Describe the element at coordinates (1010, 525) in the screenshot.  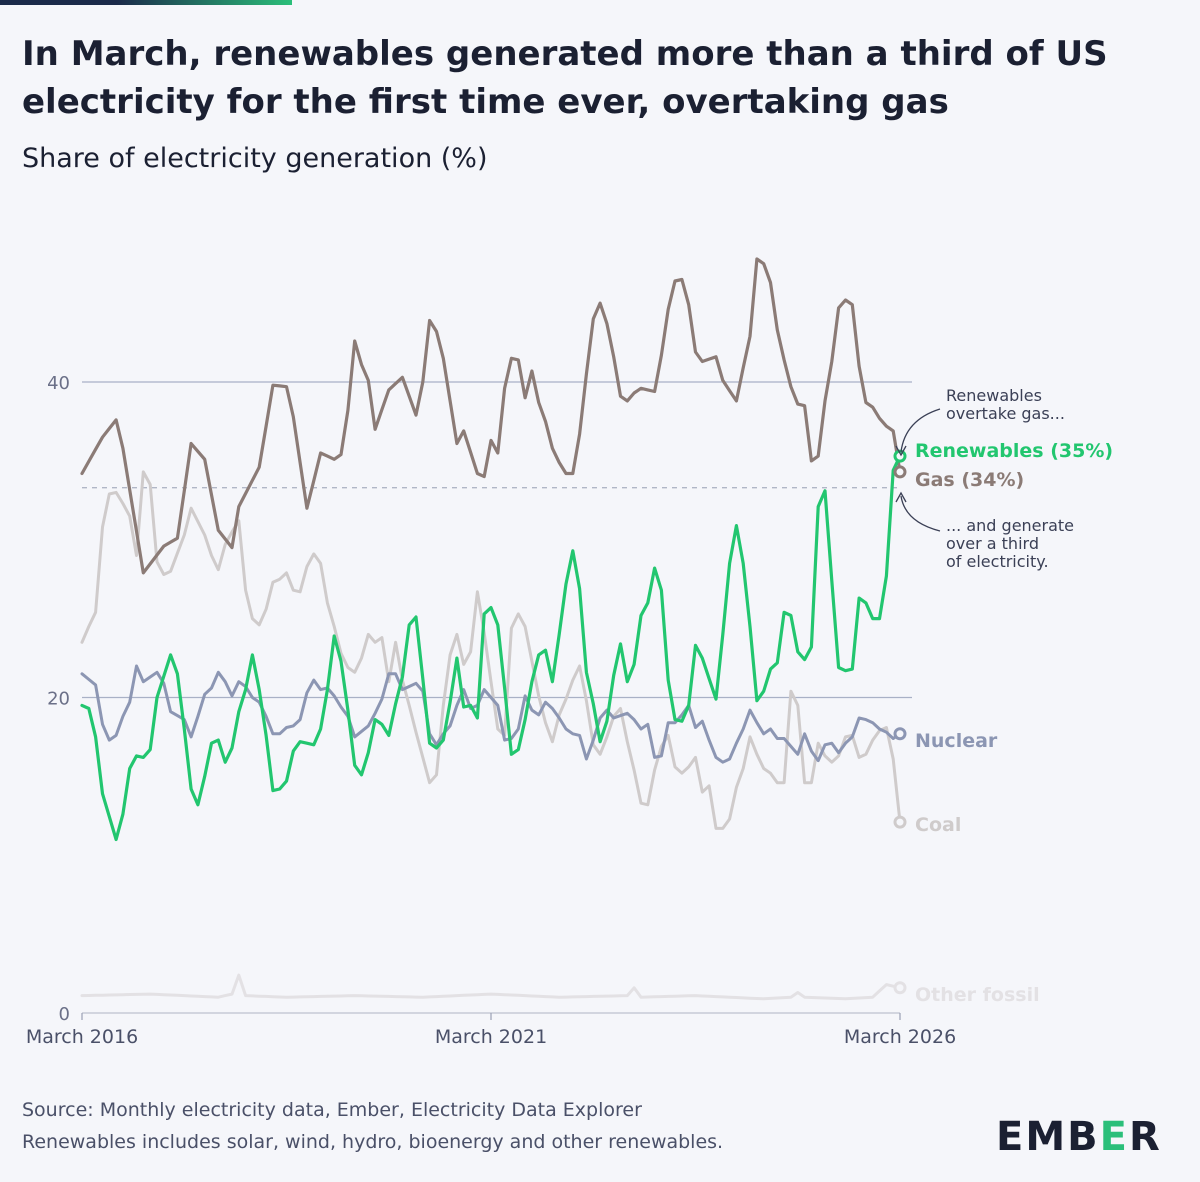
I see `annotation-third-line-0: ... and generate` at that location.